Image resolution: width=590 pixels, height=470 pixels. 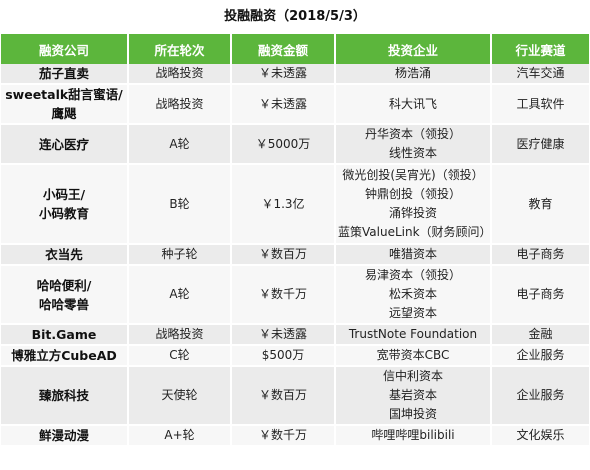 I want to click on table-row: 哈哈便利/哈哈零兽 A轮 ￥数千万 易津资本（领投） 松禾资本 远望资本 电子商务, so click(x=295, y=295).